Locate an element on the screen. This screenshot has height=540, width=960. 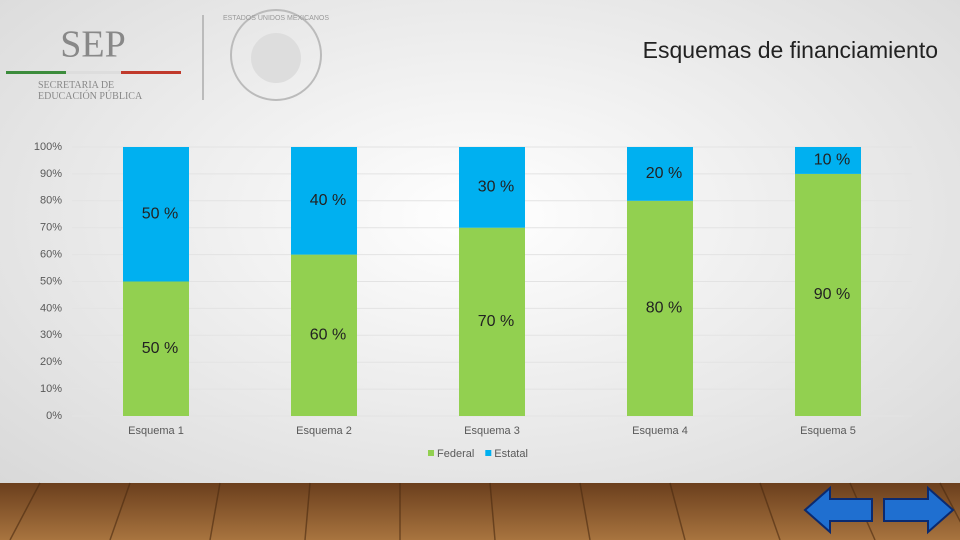
y-tick-label: 50% is located at coordinates (51, 281).